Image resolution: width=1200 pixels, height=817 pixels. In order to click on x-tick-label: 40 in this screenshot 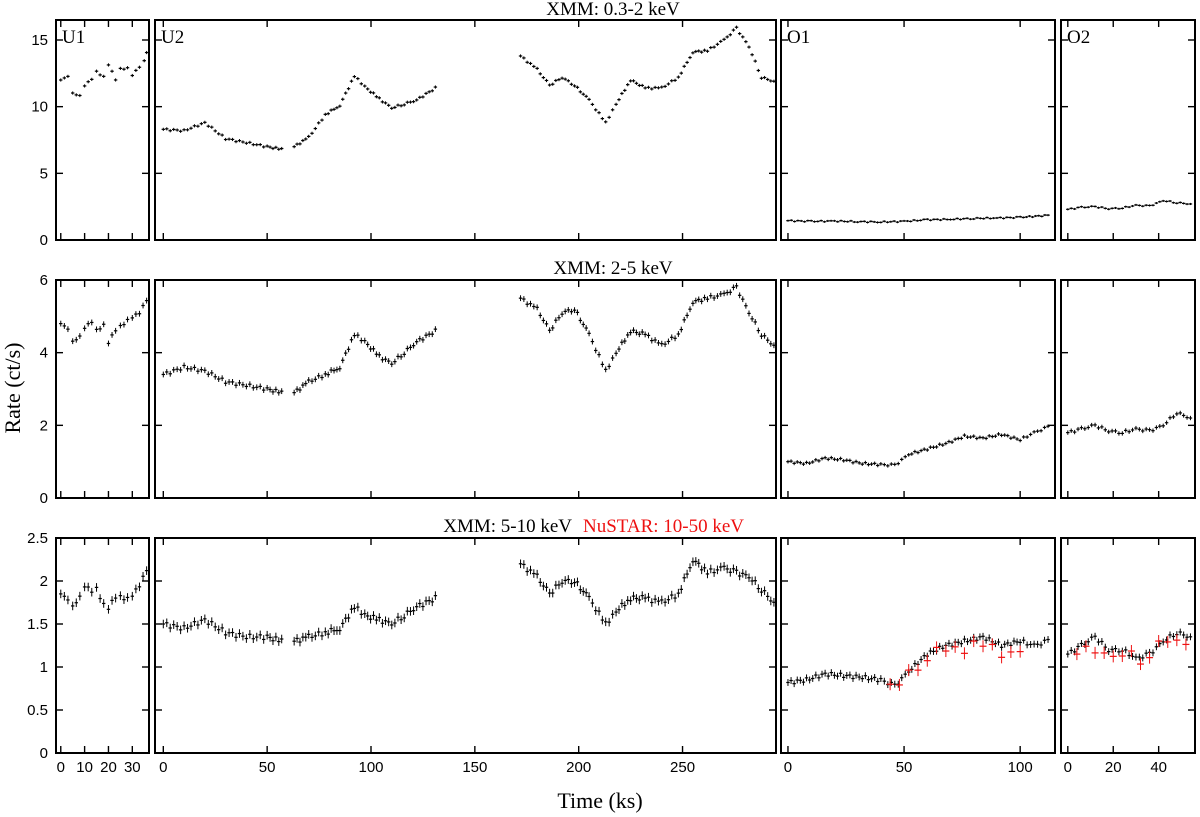, I will do `click(1158, 767)`.